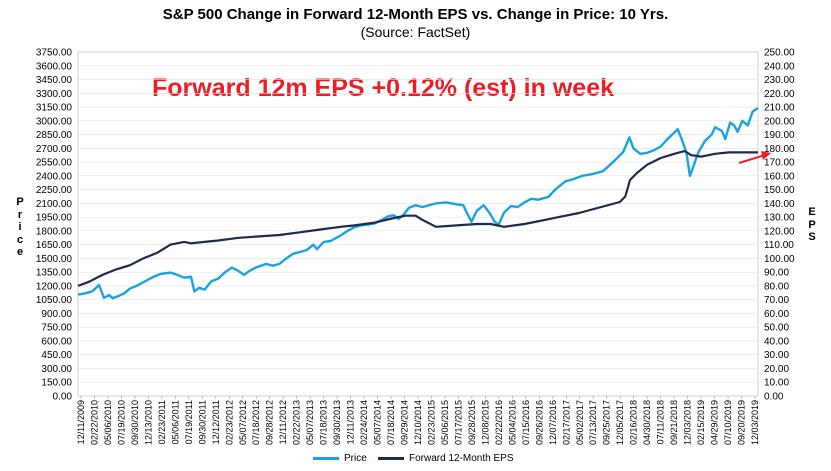 The width and height of the screenshot is (831, 471). I want to click on x-tick-label: 12/11/2013, so click(351, 422).